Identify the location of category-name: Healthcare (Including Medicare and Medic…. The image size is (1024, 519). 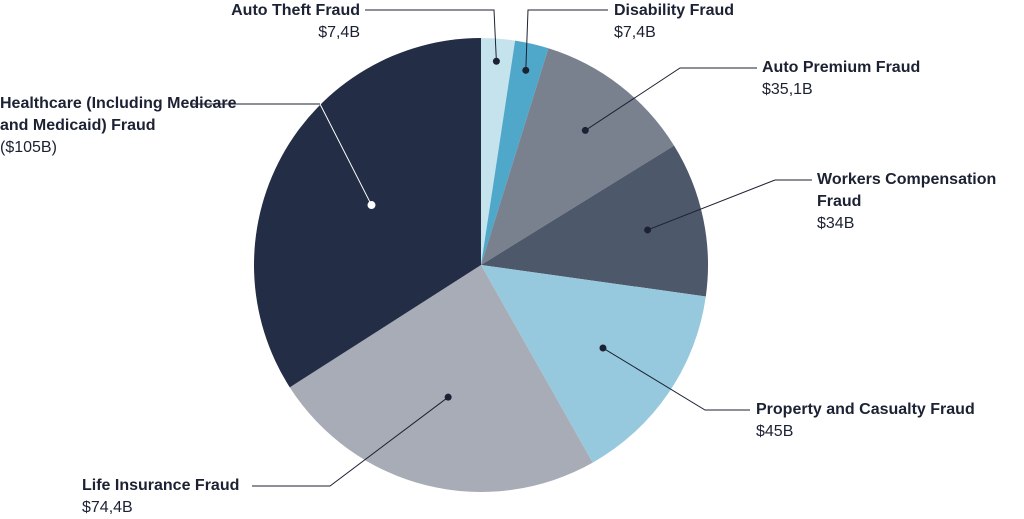
(118, 114).